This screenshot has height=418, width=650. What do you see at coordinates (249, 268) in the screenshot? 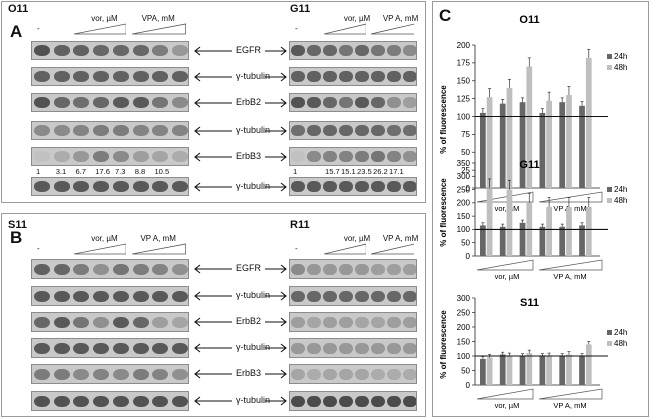
I see `protein-label: EGFR` at bounding box center [249, 268].